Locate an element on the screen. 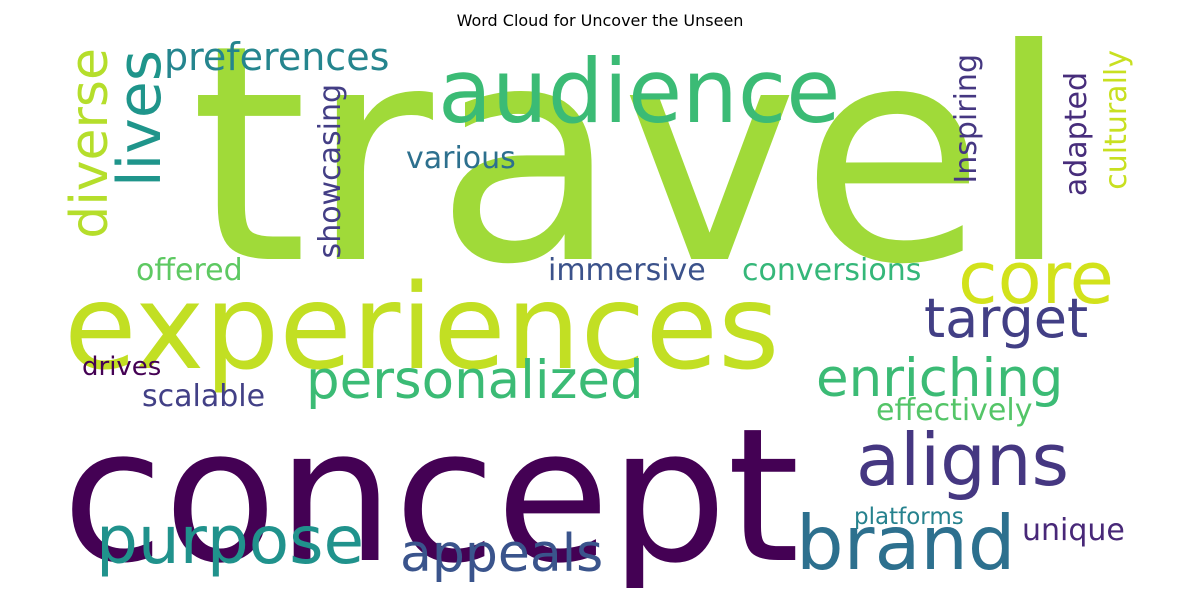  word-experiences: experiences is located at coordinates (422, 327).